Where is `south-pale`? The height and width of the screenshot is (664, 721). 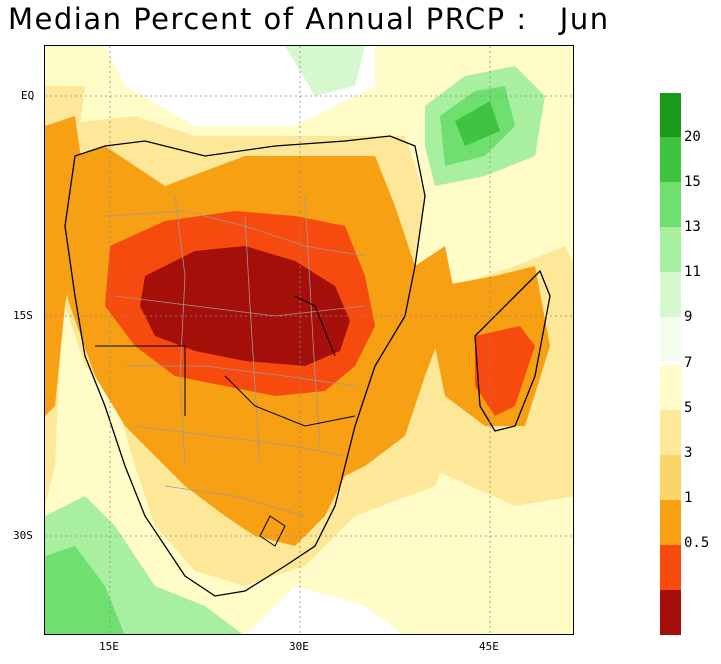 south-pale is located at coordinates (325, 610).